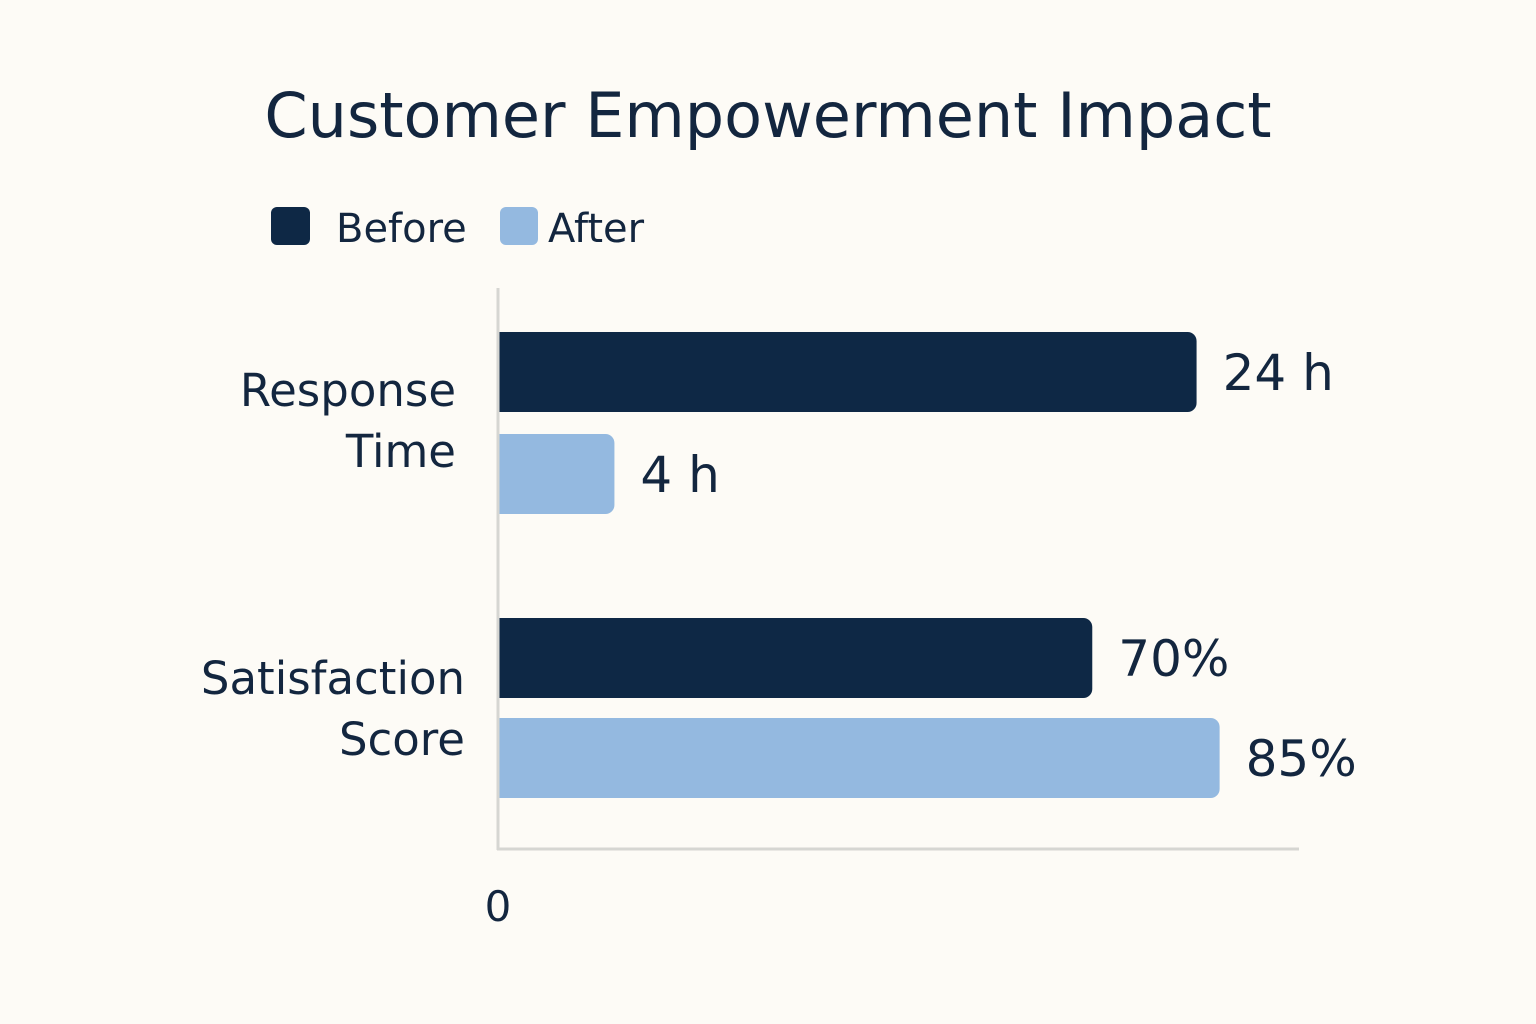  I want to click on data-label-after-1: 85%, so click(1301, 759).